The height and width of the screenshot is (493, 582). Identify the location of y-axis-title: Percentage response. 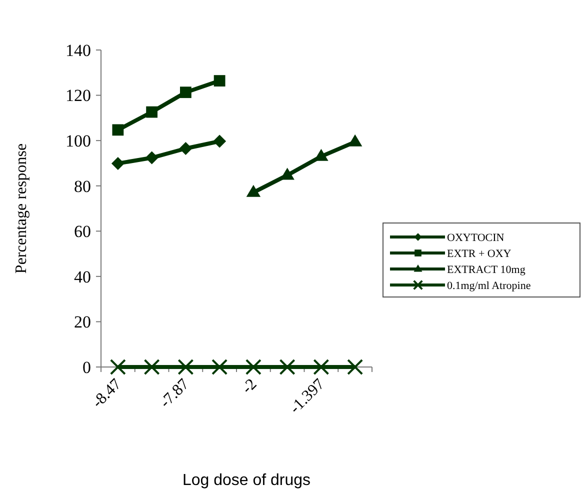
(21, 208).